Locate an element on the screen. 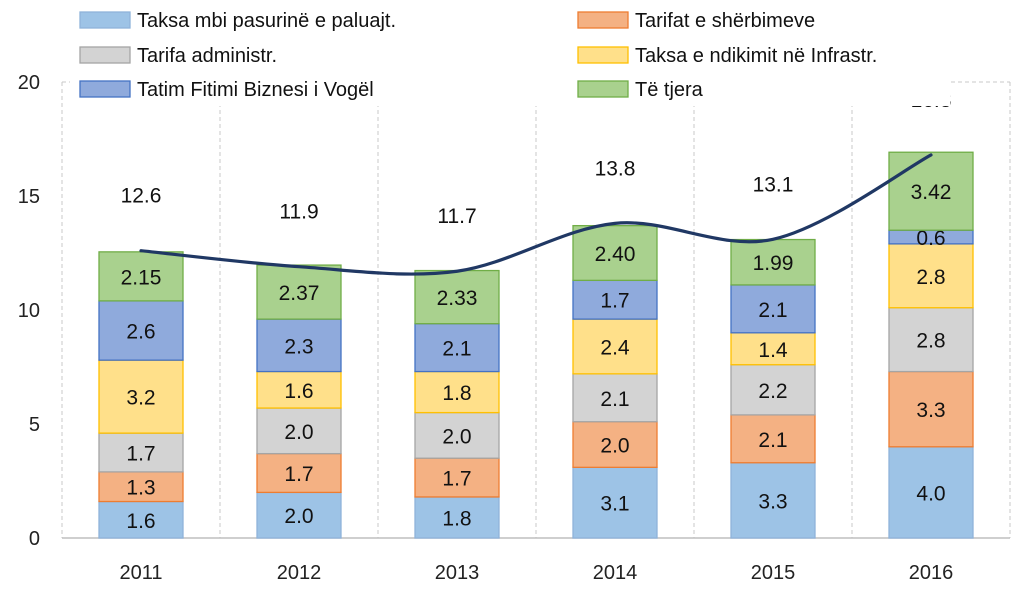  x-tick-label: 2016 is located at coordinates (931, 573).